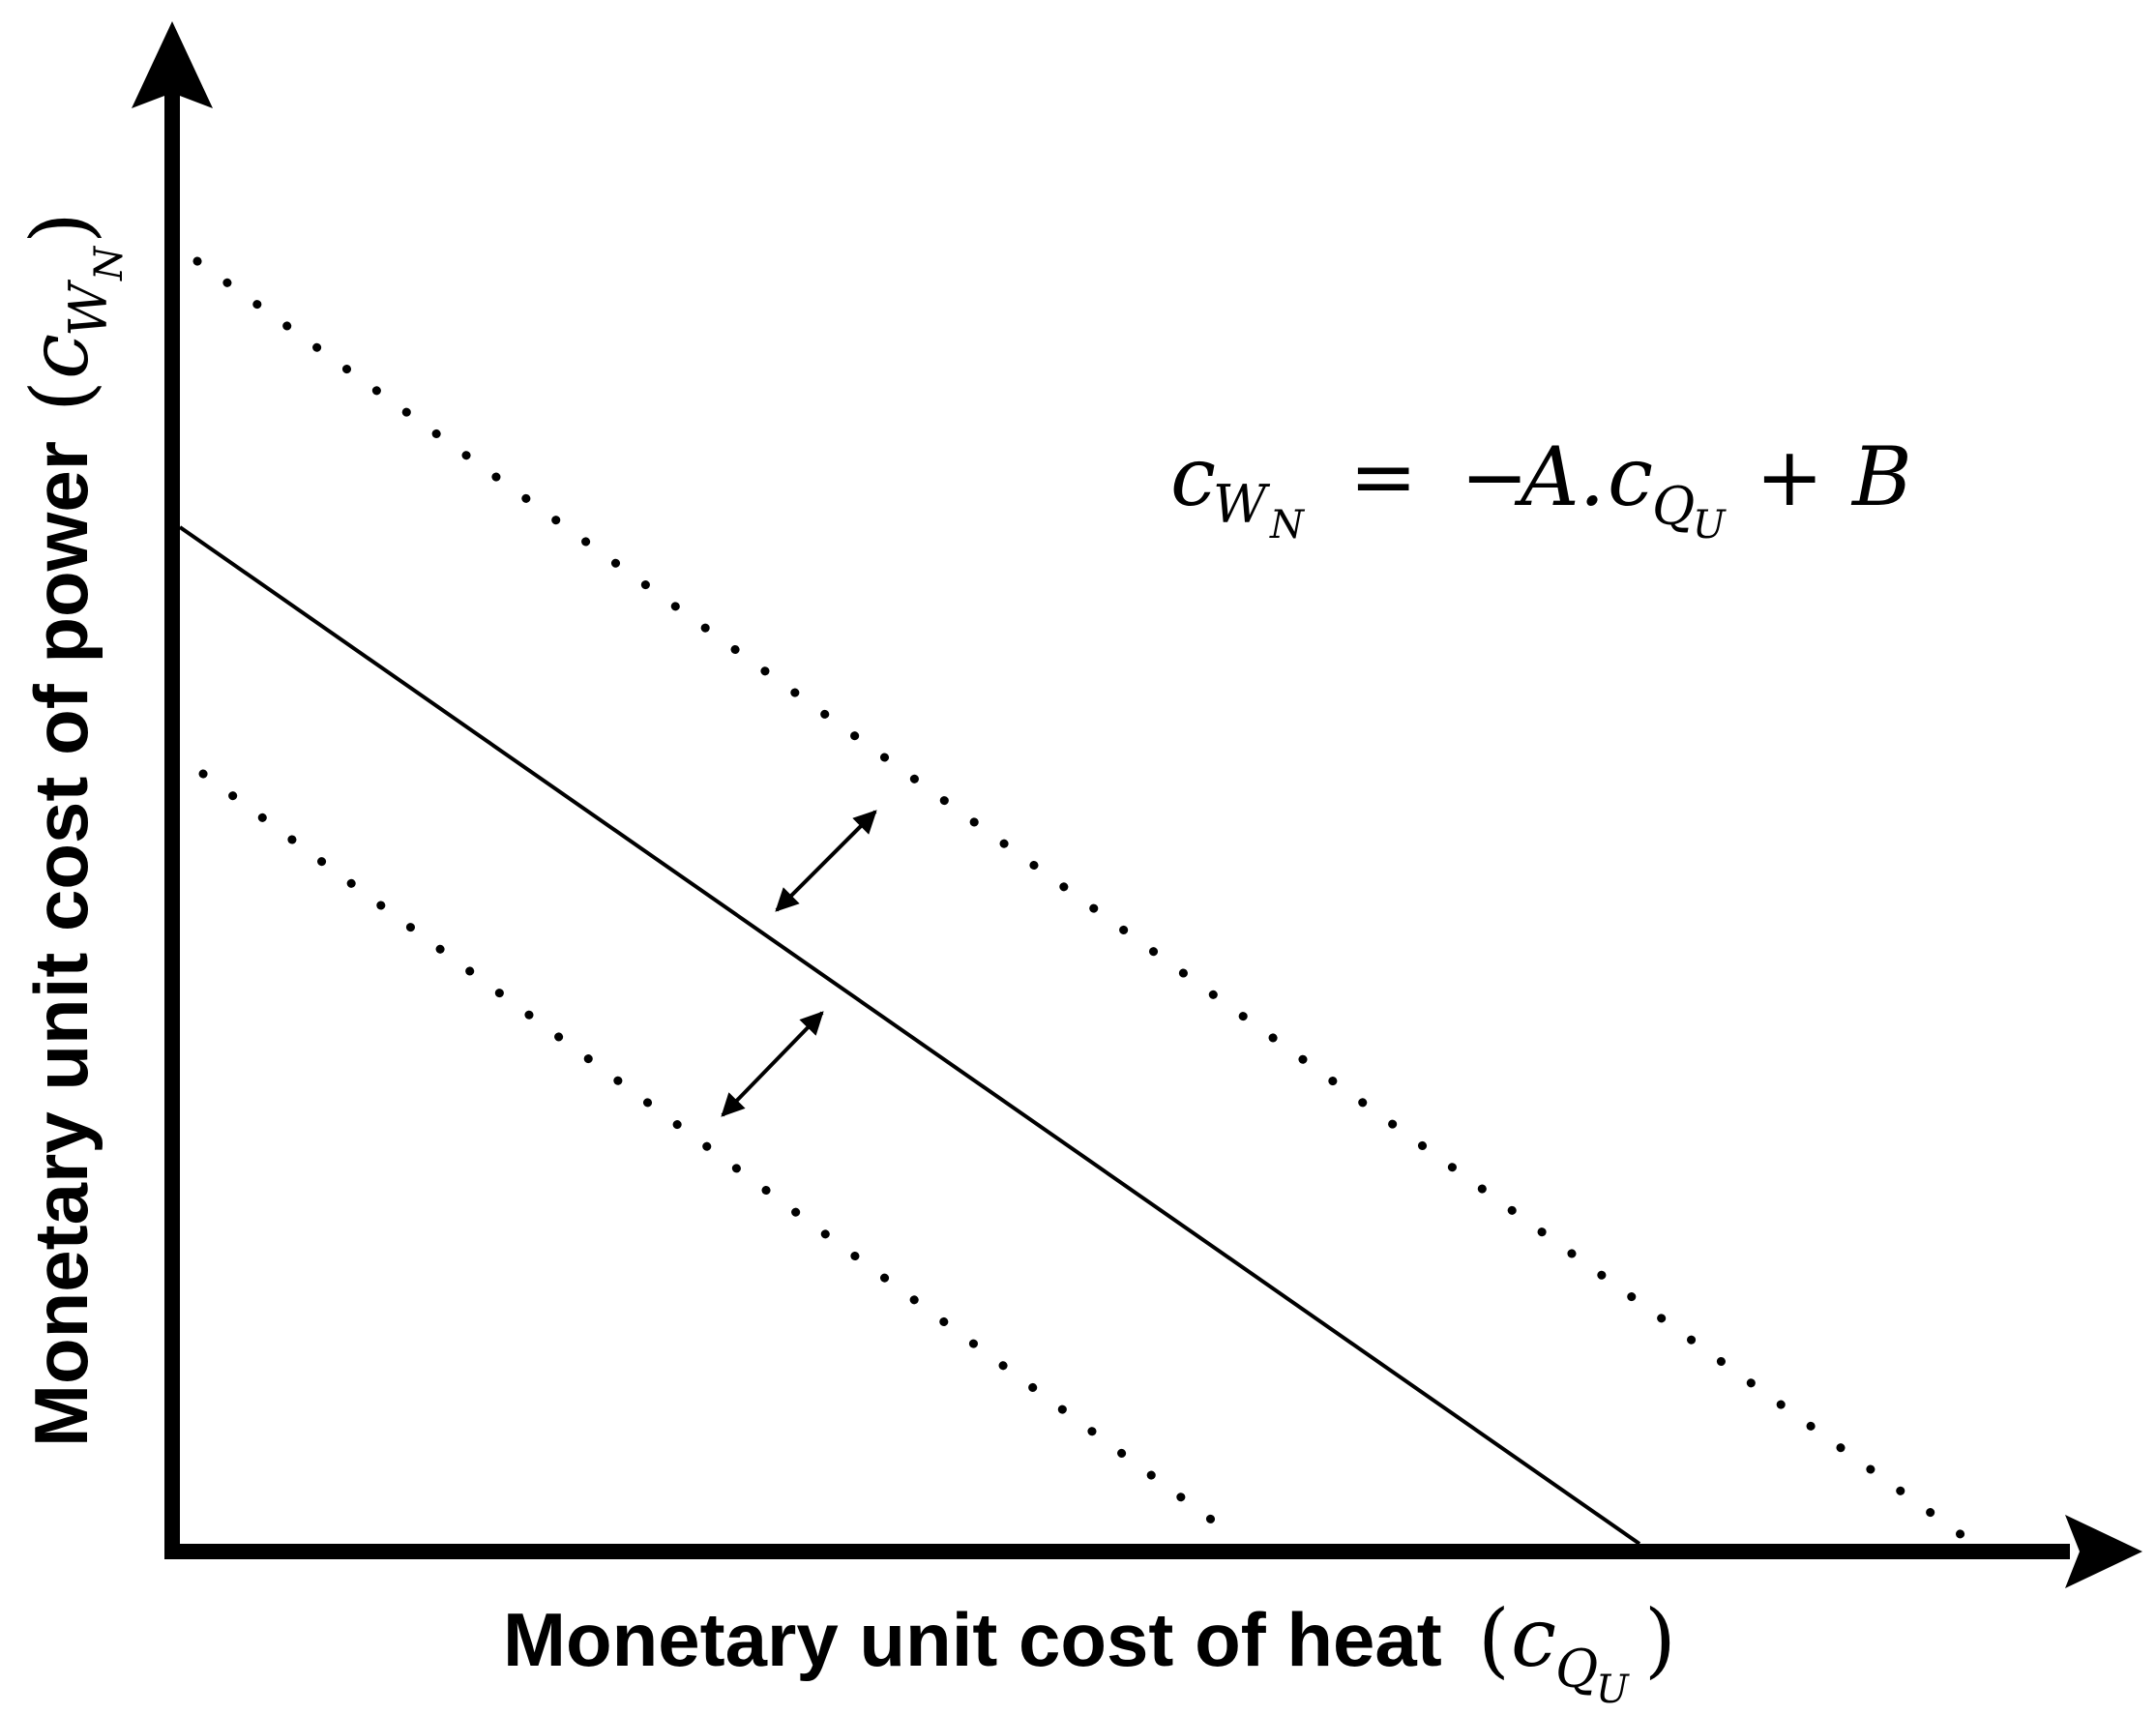  Describe the element at coordinates (109, 263) in the screenshot. I see `y-axis-label-subsubscript: N` at that location.